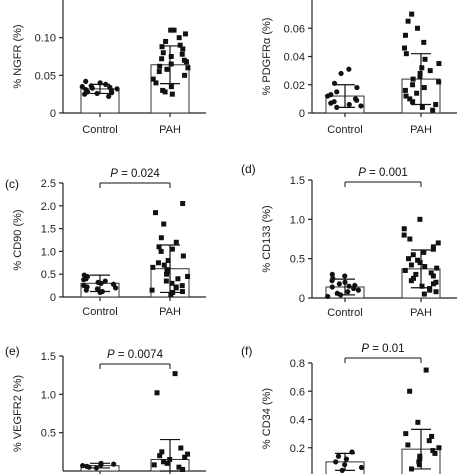  What do you see at coordinates (297, 449) in the screenshot?
I see `y-tick-label: 0.2` at bounding box center [297, 449].